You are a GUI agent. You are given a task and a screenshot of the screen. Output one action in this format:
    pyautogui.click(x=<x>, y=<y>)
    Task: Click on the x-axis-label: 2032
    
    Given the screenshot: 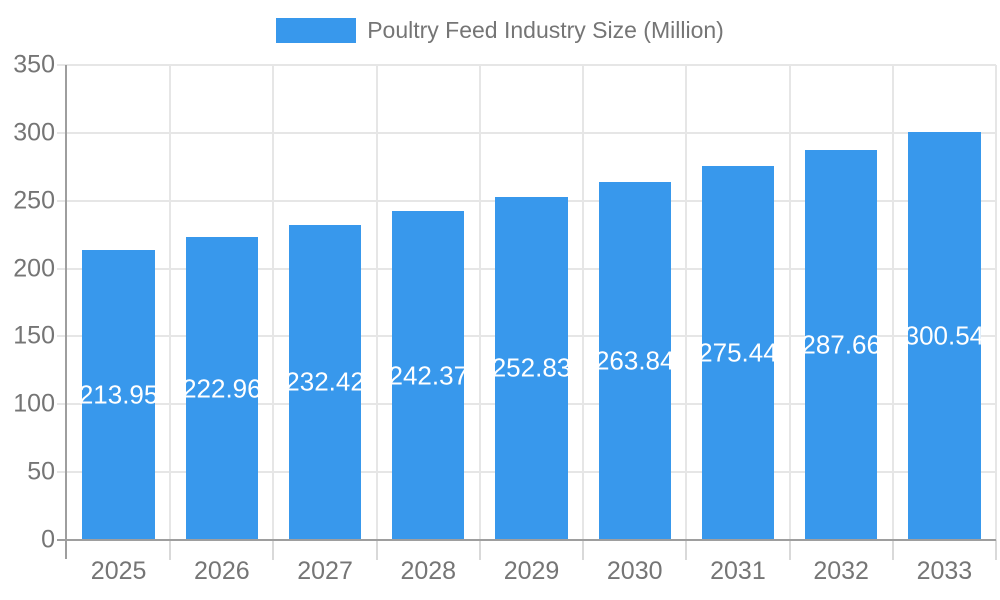 What is the action you would take?
    pyautogui.click(x=841, y=571)
    